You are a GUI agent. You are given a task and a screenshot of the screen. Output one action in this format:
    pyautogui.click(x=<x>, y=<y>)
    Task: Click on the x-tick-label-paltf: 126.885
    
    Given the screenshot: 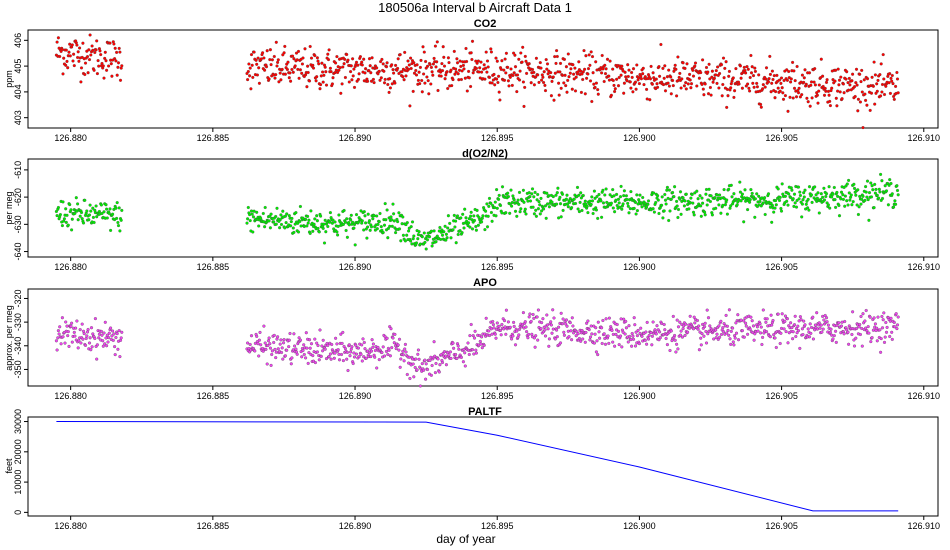 What is the action you would take?
    pyautogui.click(x=213, y=526)
    